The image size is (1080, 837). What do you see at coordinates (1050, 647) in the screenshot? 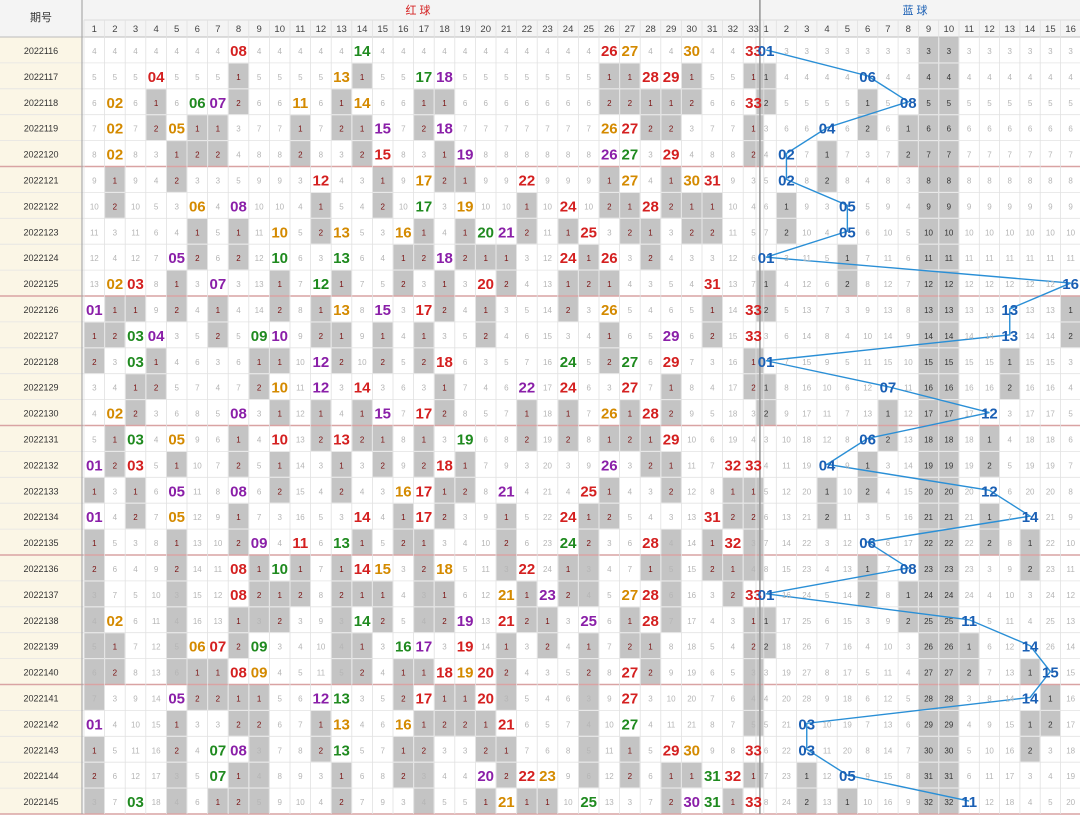
I see `blue-miss-count: 26` at bounding box center [1050, 647].